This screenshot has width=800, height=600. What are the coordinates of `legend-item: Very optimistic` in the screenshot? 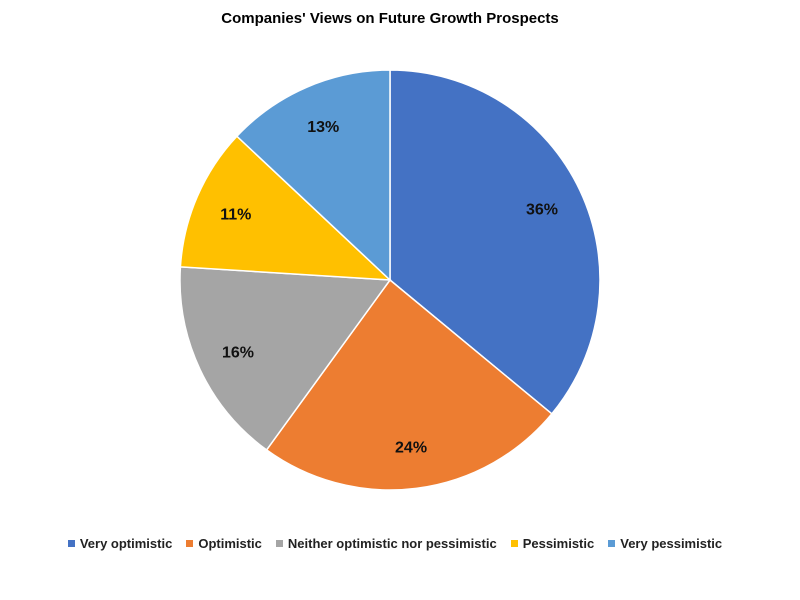 It's located at (120, 543).